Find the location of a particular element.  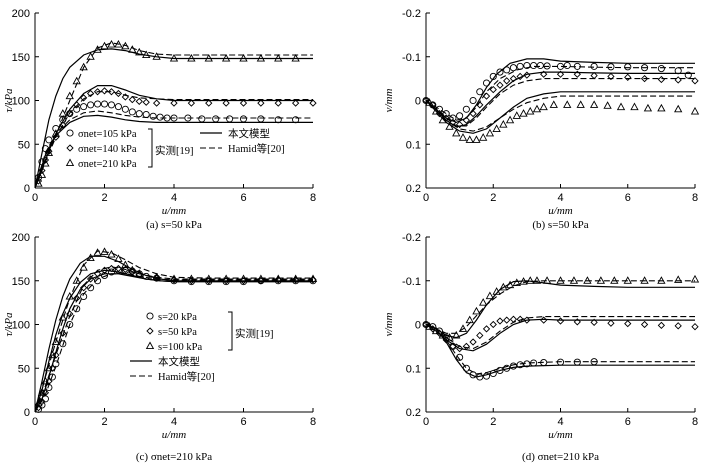

panel-caption: (c) σnet=210 kPa is located at coordinates (174, 457).